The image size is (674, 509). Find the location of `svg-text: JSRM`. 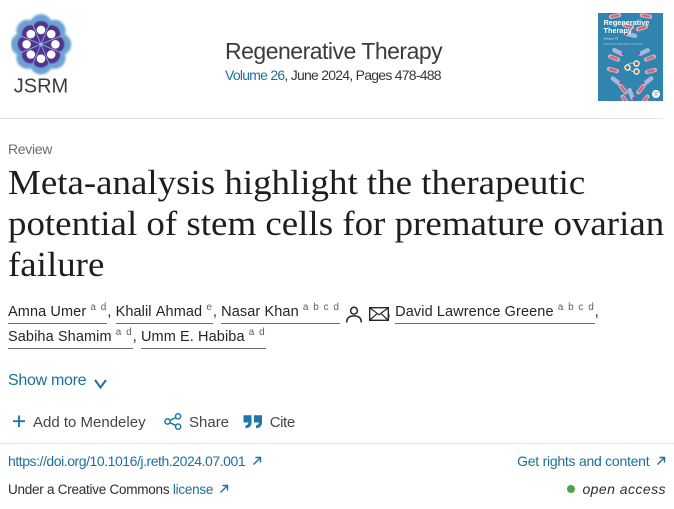

svg-text: JSRM is located at coordinates (41, 87).